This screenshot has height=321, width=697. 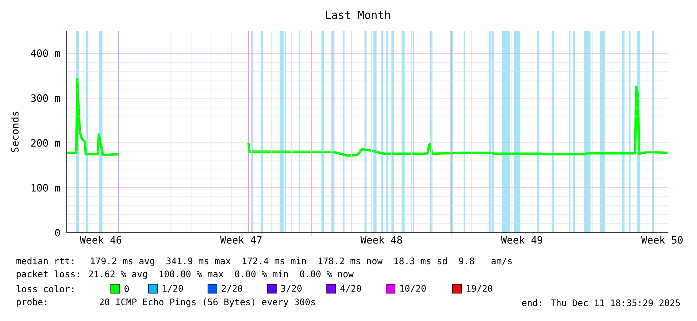 What do you see at coordinates (127, 289) in the screenshot?
I see `legend-label: 0` at bounding box center [127, 289].